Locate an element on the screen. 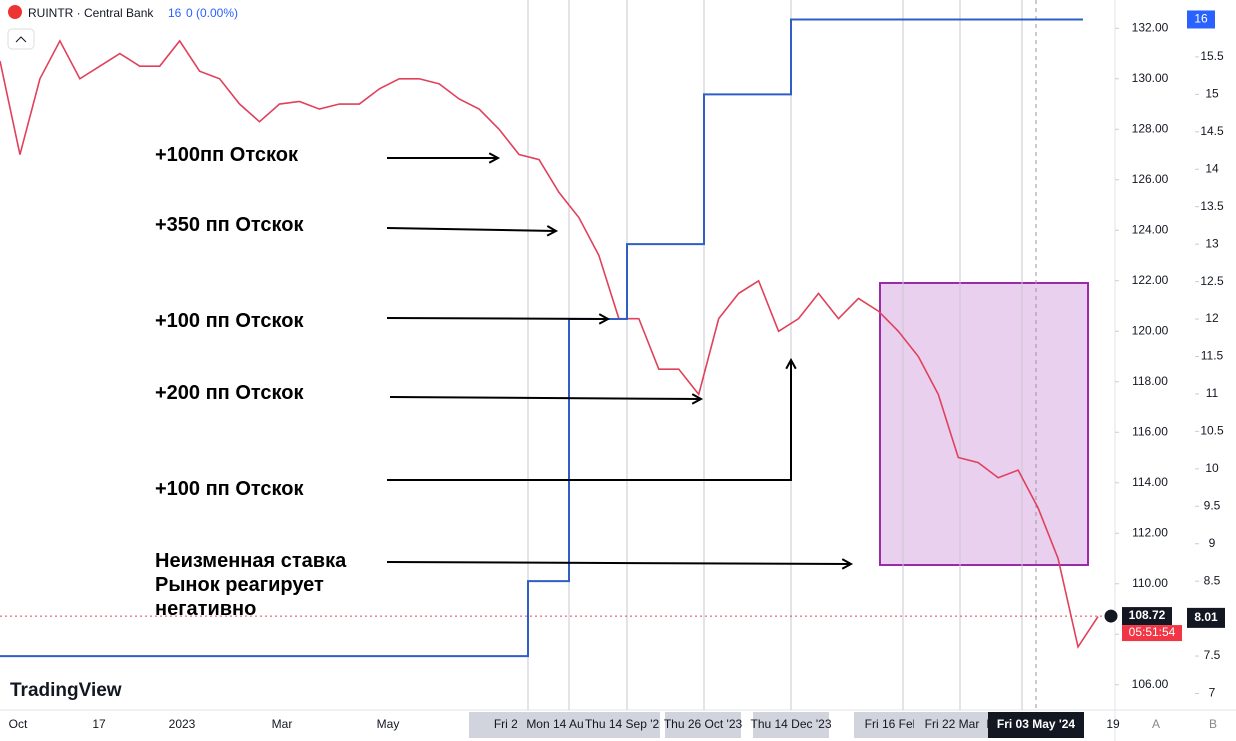 The height and width of the screenshot is (741, 1236). y-tick-label: 132.00 is located at coordinates (1150, 27).